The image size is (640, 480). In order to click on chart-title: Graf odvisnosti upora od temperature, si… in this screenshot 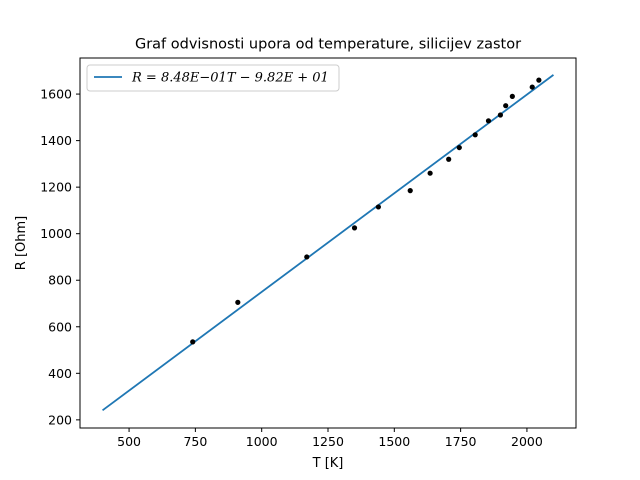, I will do `click(328, 45)`.